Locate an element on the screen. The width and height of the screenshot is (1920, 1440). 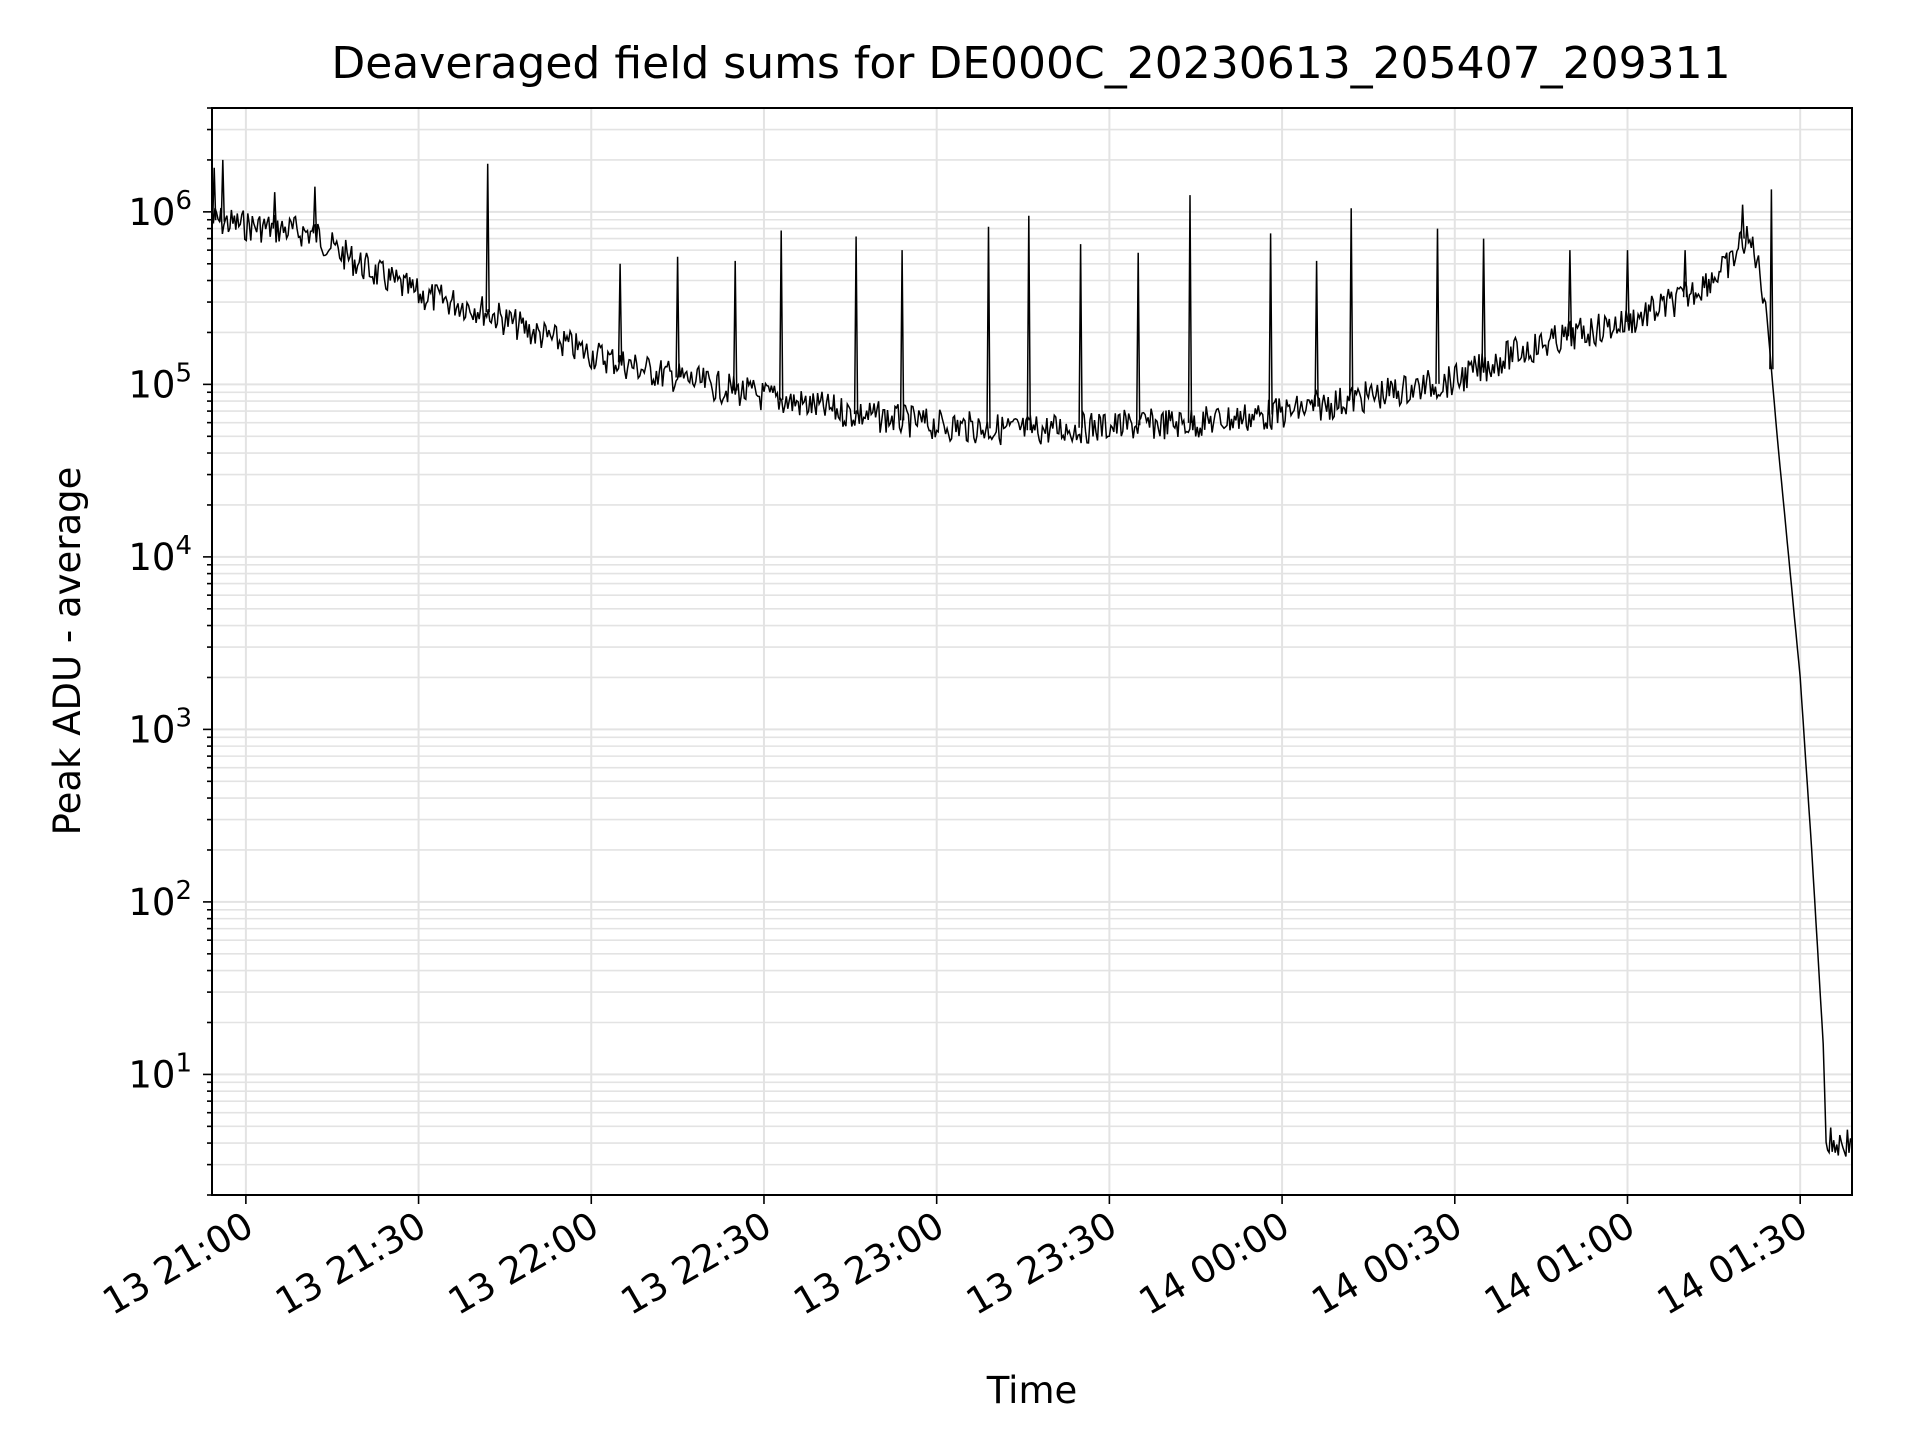
y-axis: 101 102 103 104 105 106 is located at coordinates (170, 651).